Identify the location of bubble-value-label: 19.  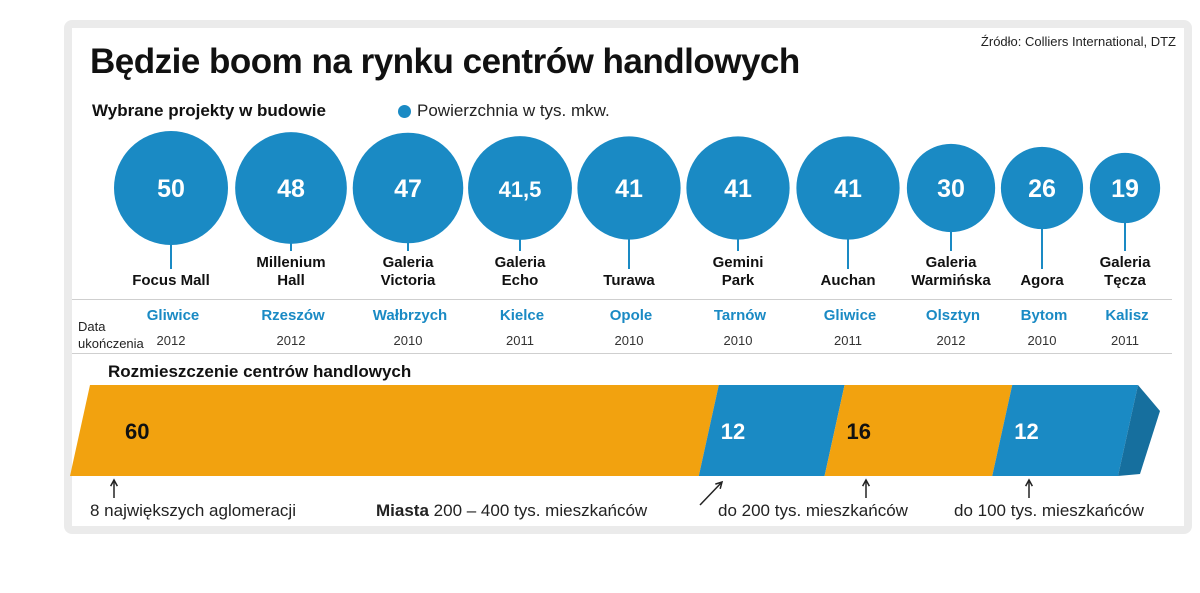
(1125, 189).